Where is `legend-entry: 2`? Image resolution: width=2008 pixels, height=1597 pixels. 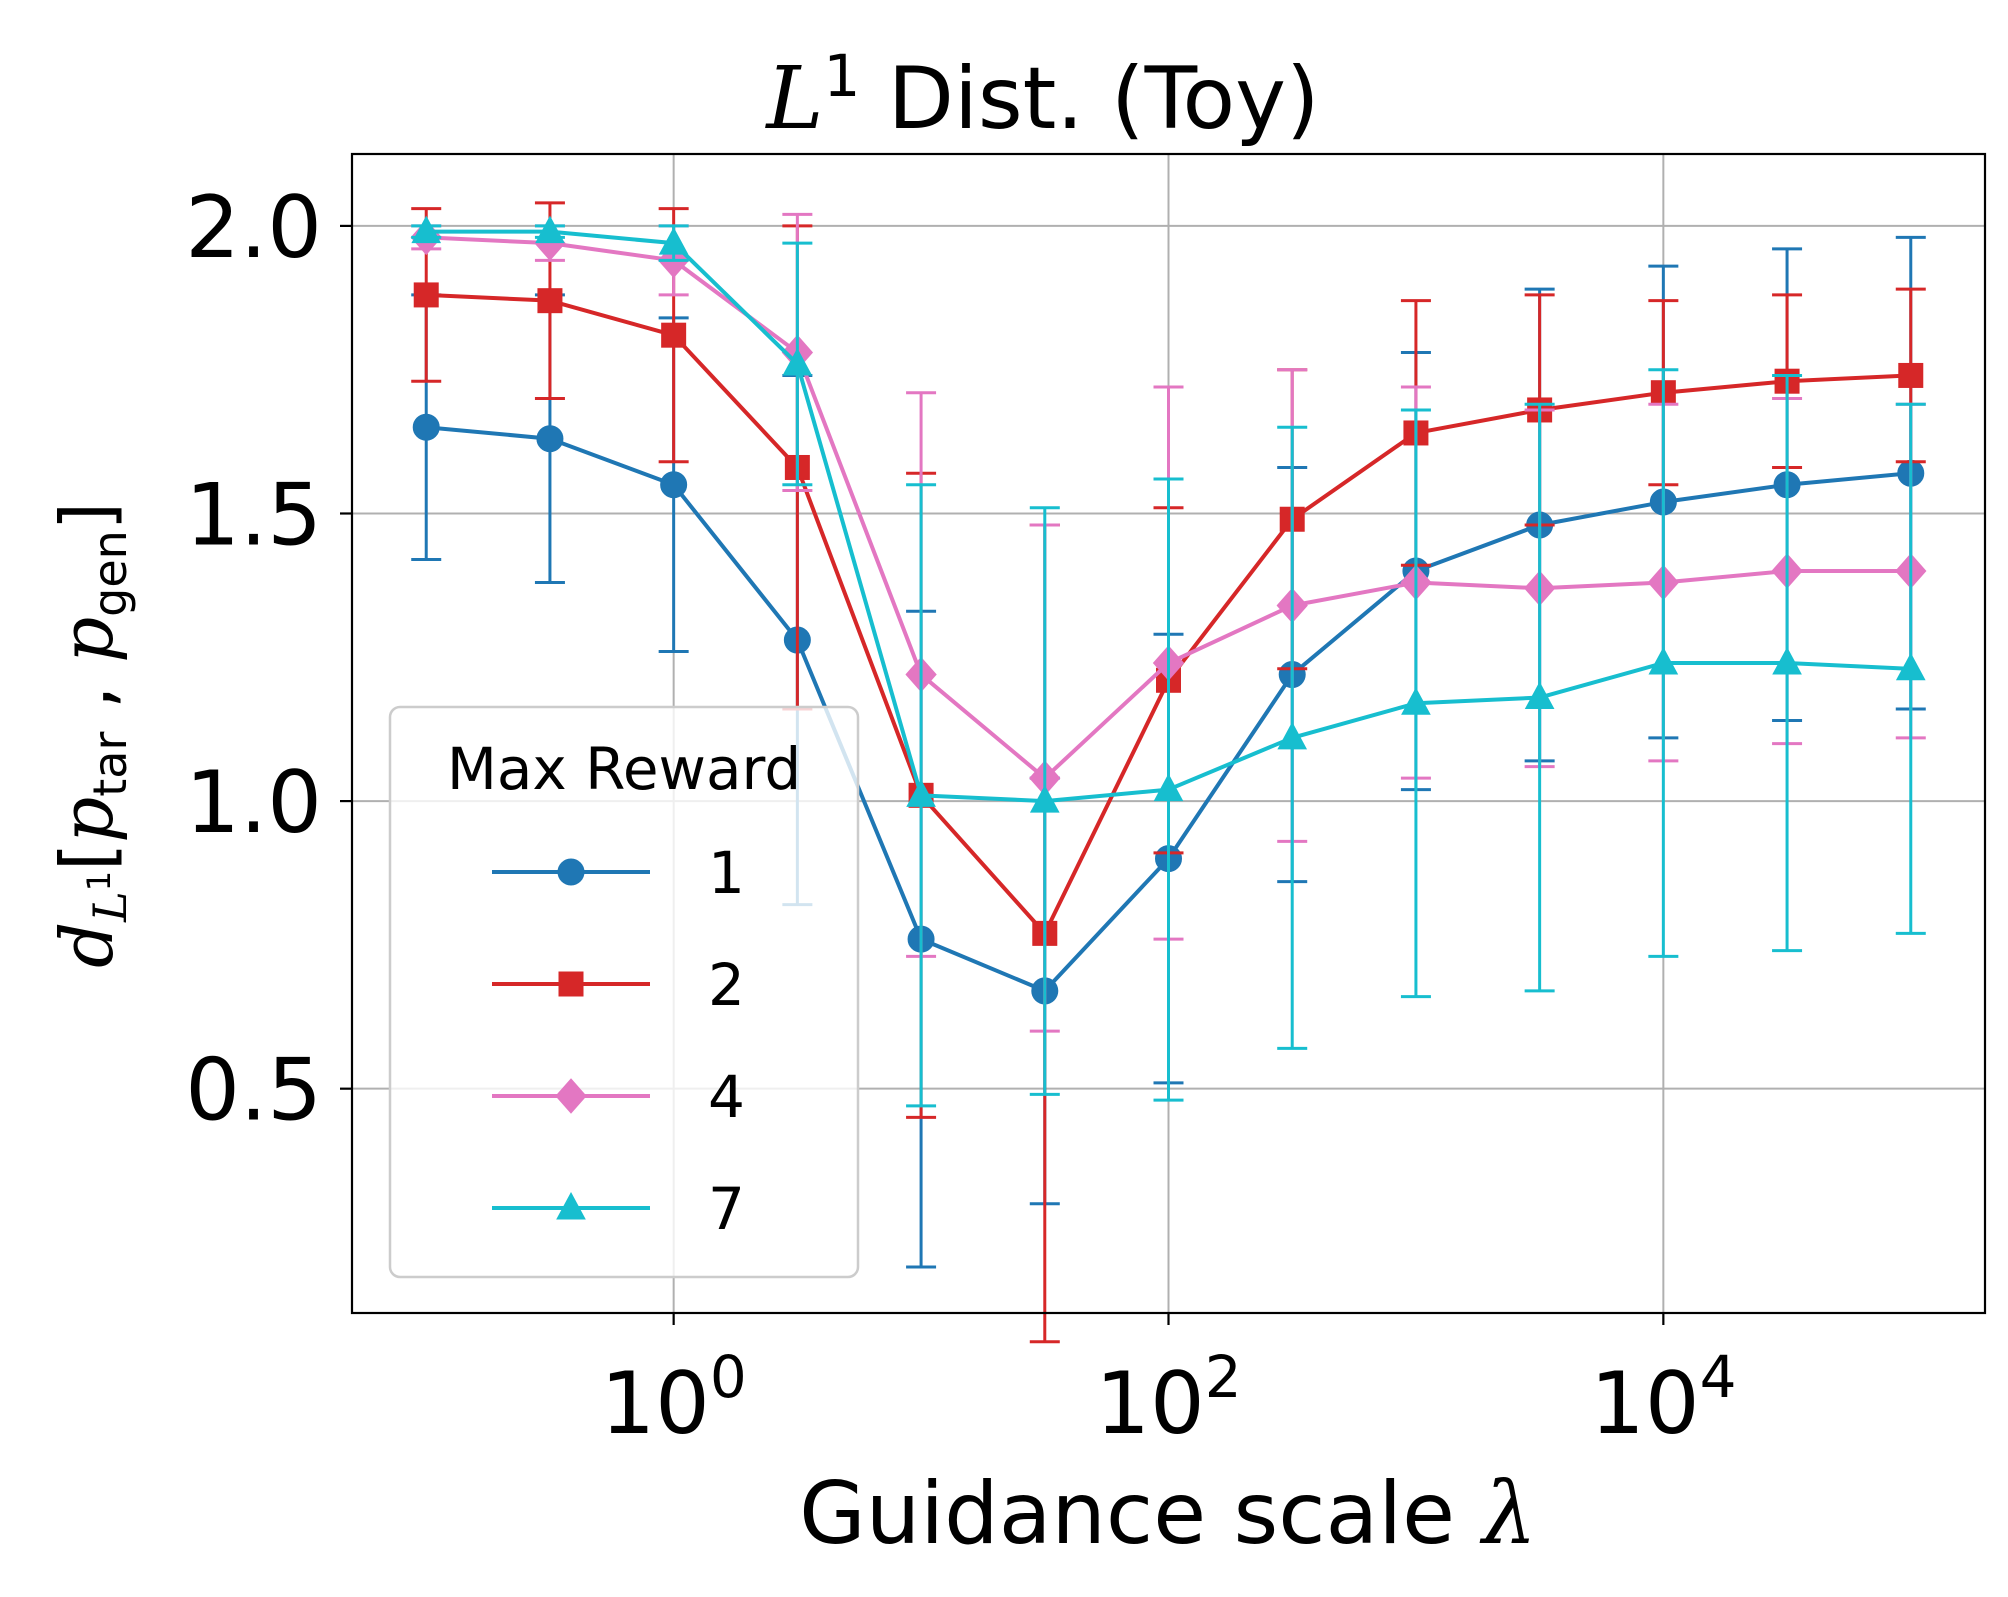 legend-entry: 2 is located at coordinates (618, 985).